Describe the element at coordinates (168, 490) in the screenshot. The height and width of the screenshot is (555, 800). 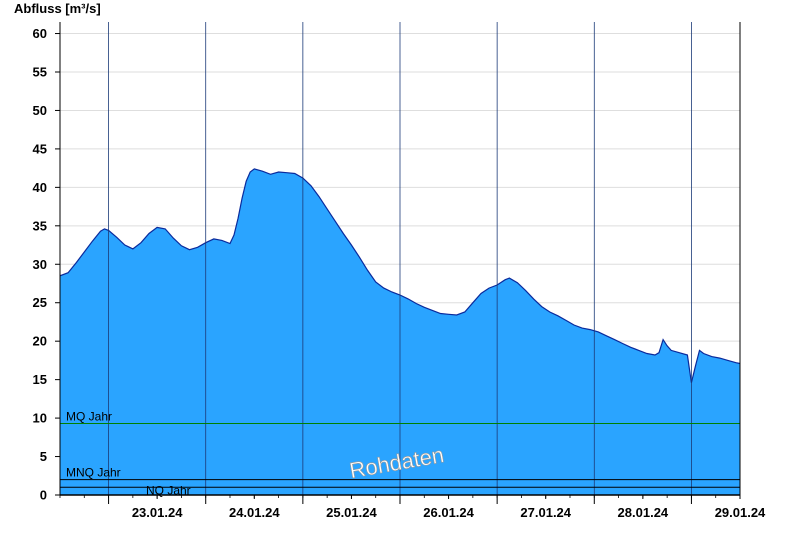
I see `reference-line-label: NQ Jahr` at that location.